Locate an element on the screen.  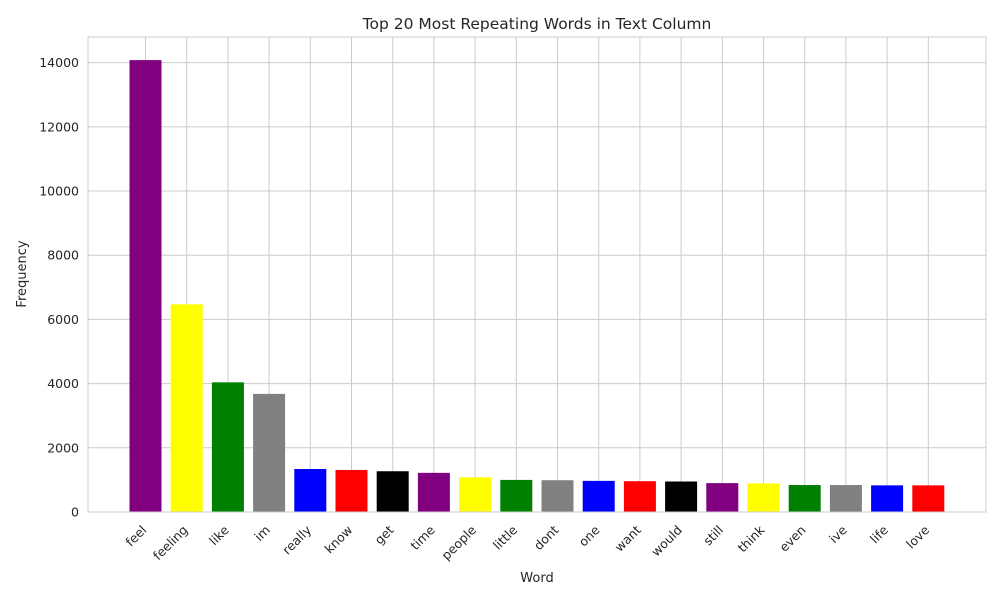
bar-love is located at coordinates (928, 498).